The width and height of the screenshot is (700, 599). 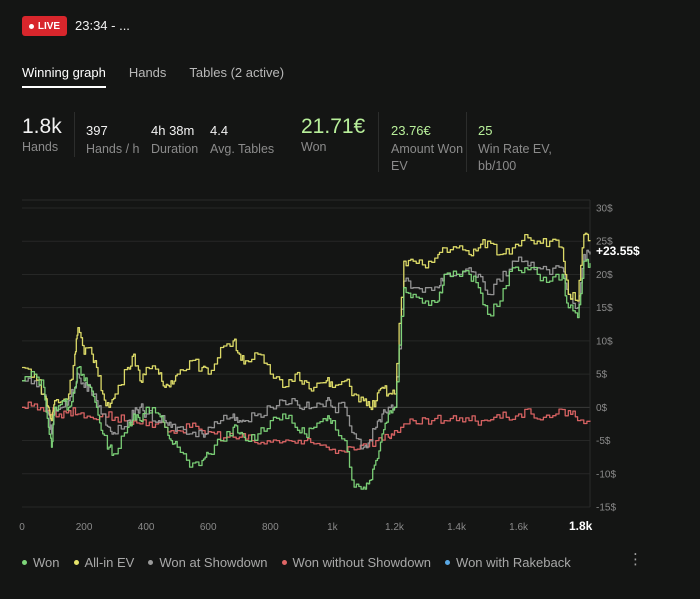 What do you see at coordinates (606, 474) in the screenshot?
I see `y-tick-label: -10$` at bounding box center [606, 474].